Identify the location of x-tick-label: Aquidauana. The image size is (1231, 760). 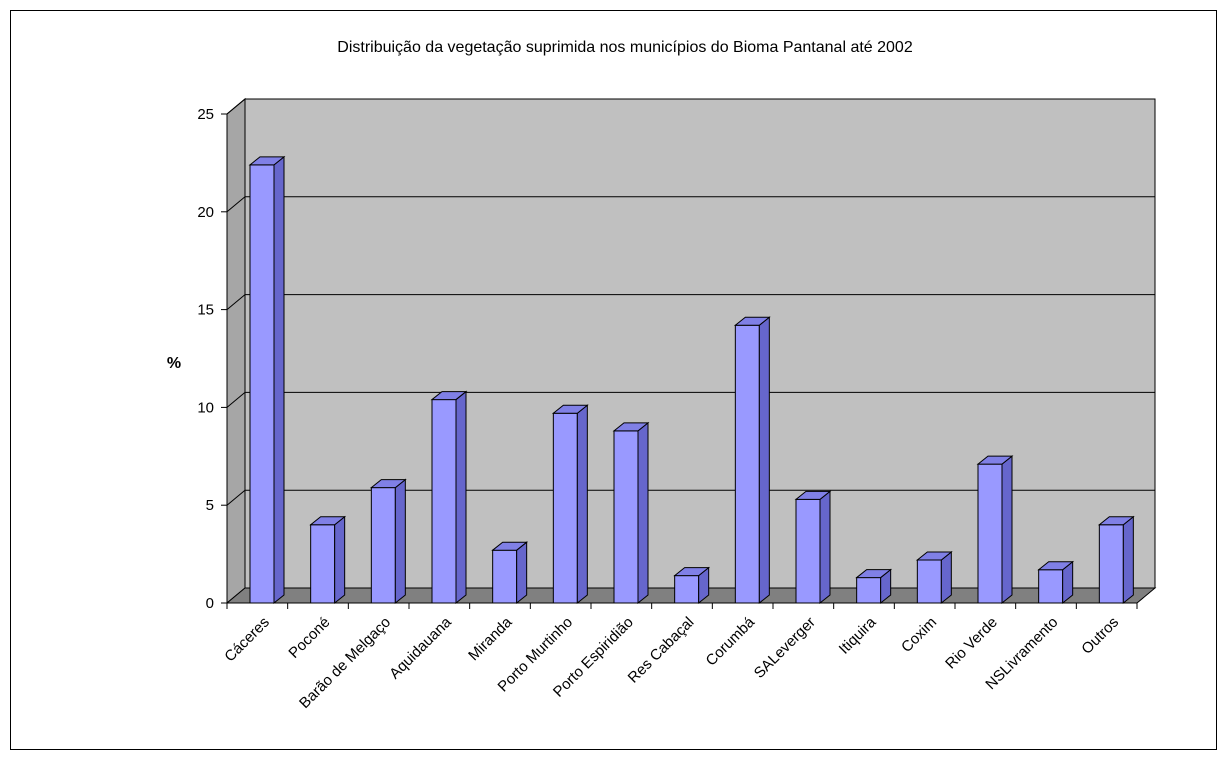
(420, 647).